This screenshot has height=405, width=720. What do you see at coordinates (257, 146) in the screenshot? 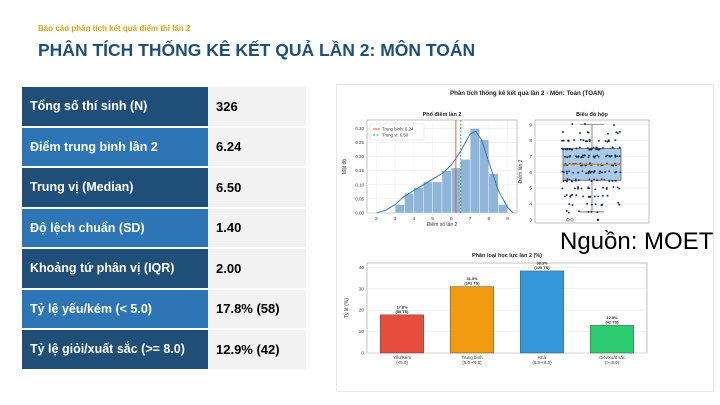
I see `stat-value: 6.24` at bounding box center [257, 146].